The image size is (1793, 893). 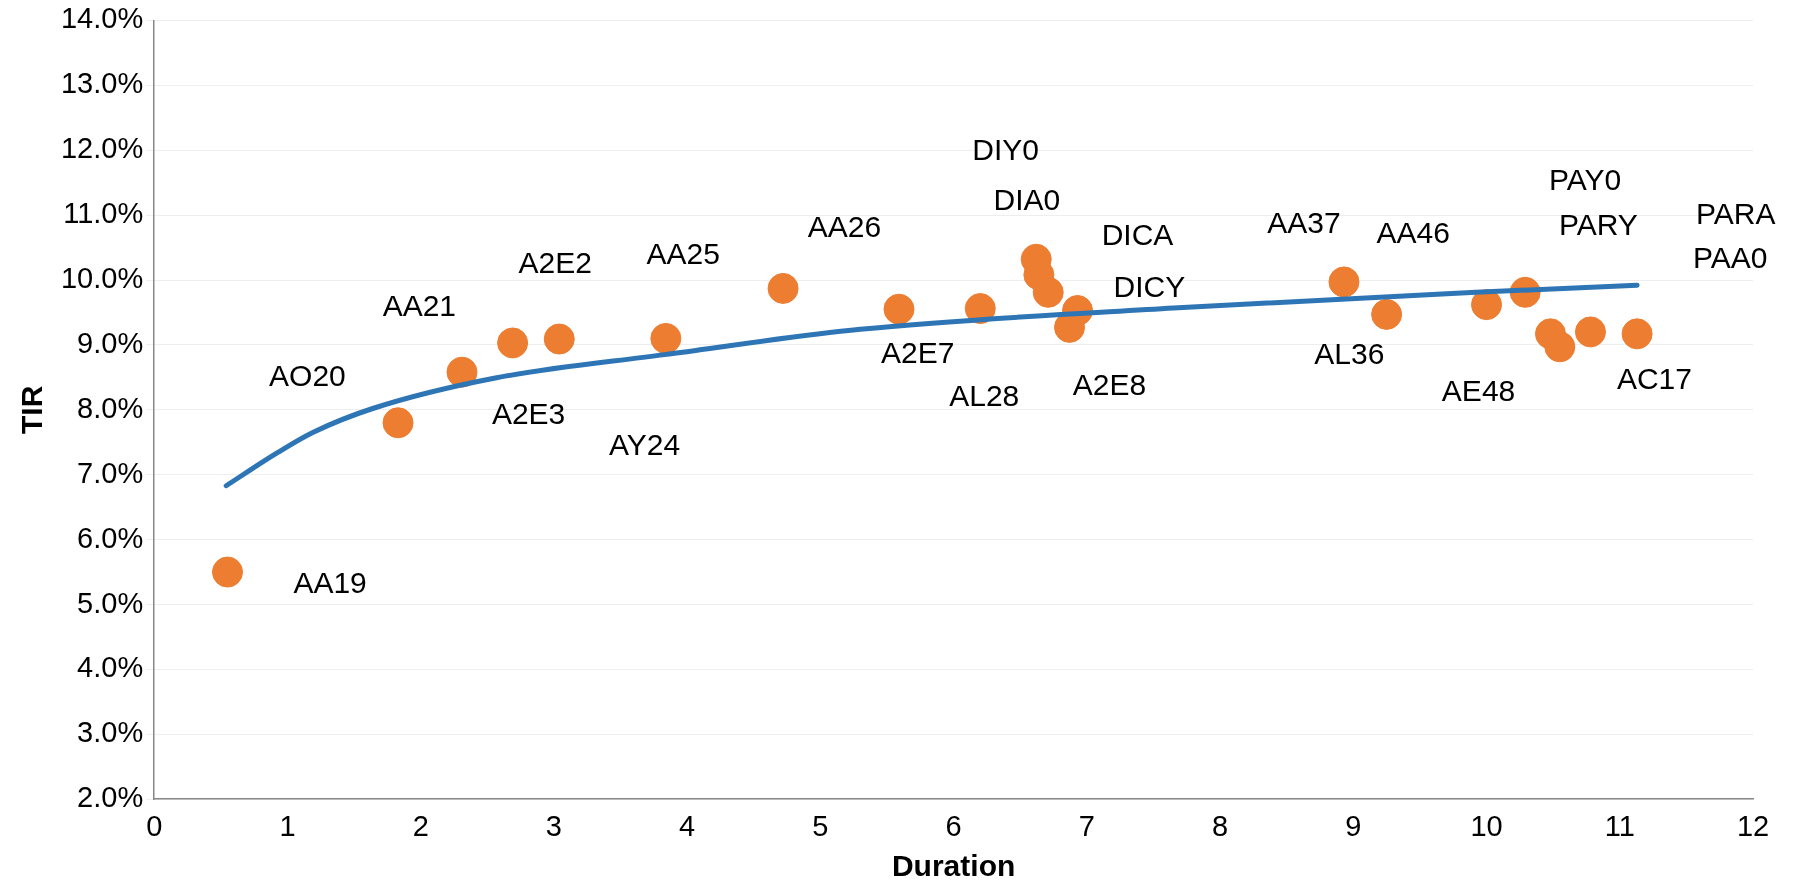 I want to click on annotation: PAA0, so click(x=1730, y=258).